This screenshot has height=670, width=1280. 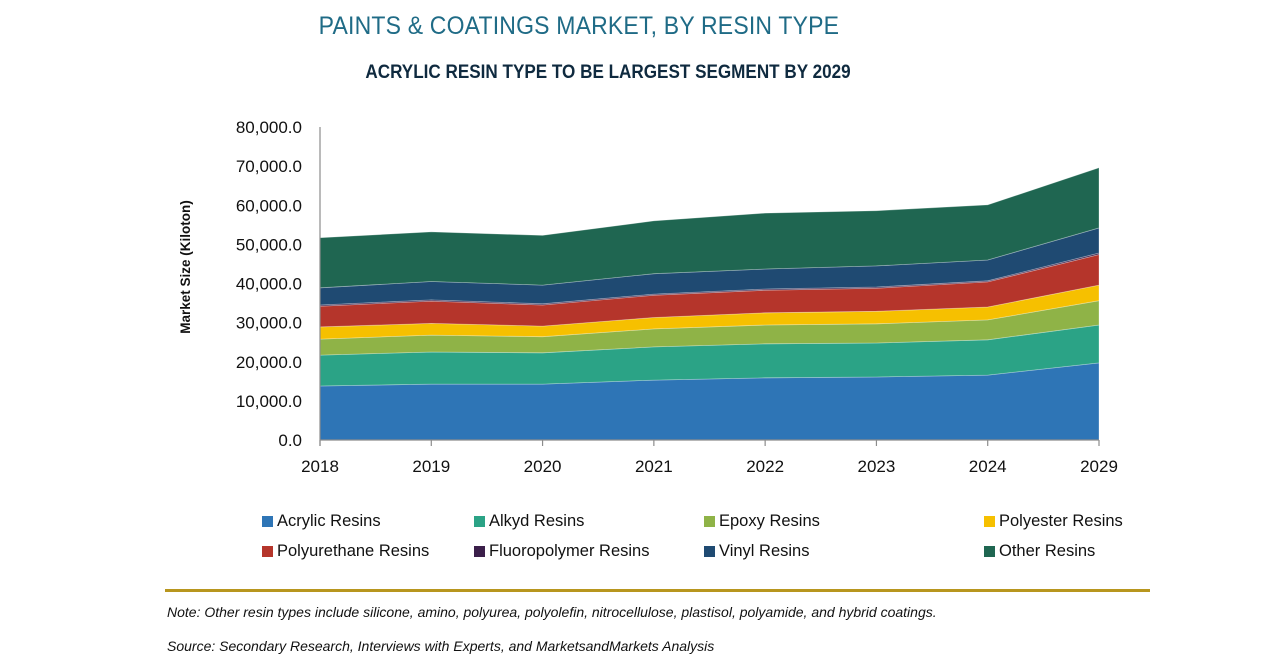 I want to click on legend-label: Epoxy Resins, so click(x=769, y=521).